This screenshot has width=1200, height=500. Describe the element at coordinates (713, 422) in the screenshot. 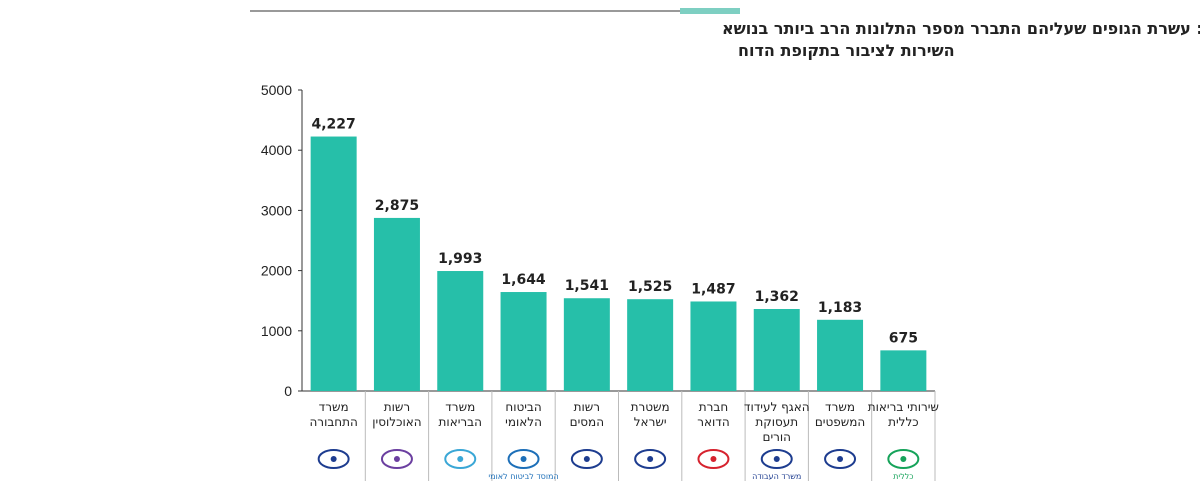

I see `category-label: הדואר` at that location.